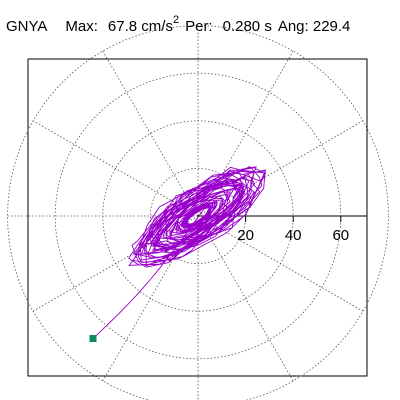  I want to click on chart-header: GNYA Max: 67.8 cm/s2 Per: 0.280 s Ang: 229.4, so click(178, 24).